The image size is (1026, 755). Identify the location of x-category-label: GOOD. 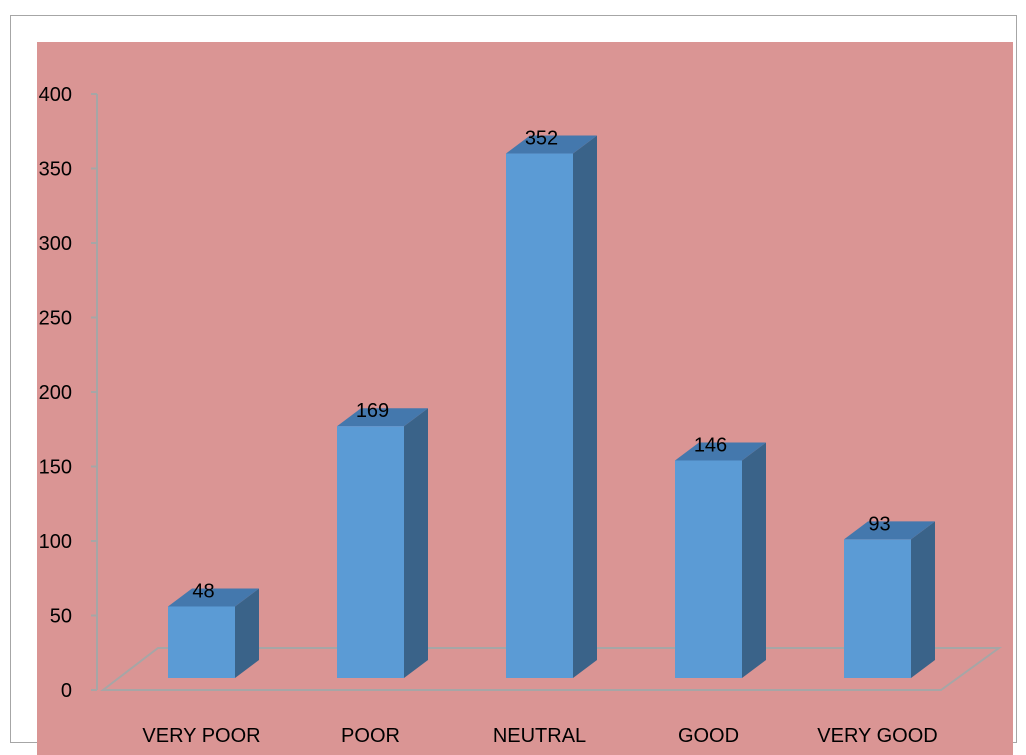
(708, 736).